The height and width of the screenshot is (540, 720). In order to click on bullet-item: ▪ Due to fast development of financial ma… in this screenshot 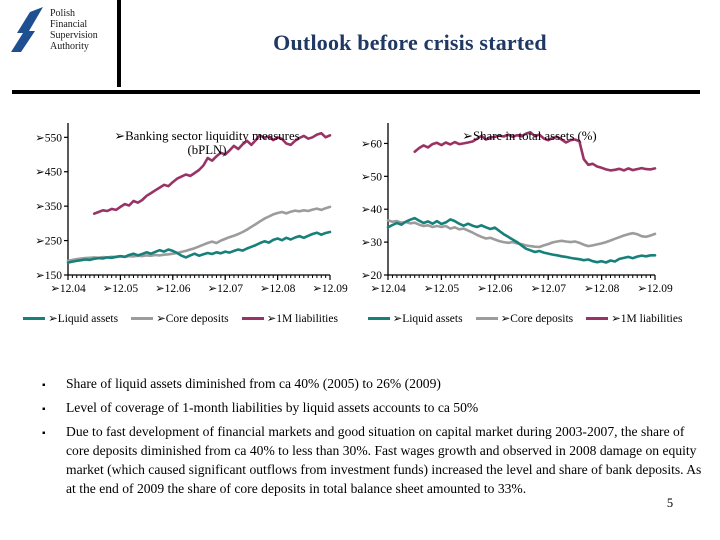, I will do `click(373, 460)`.